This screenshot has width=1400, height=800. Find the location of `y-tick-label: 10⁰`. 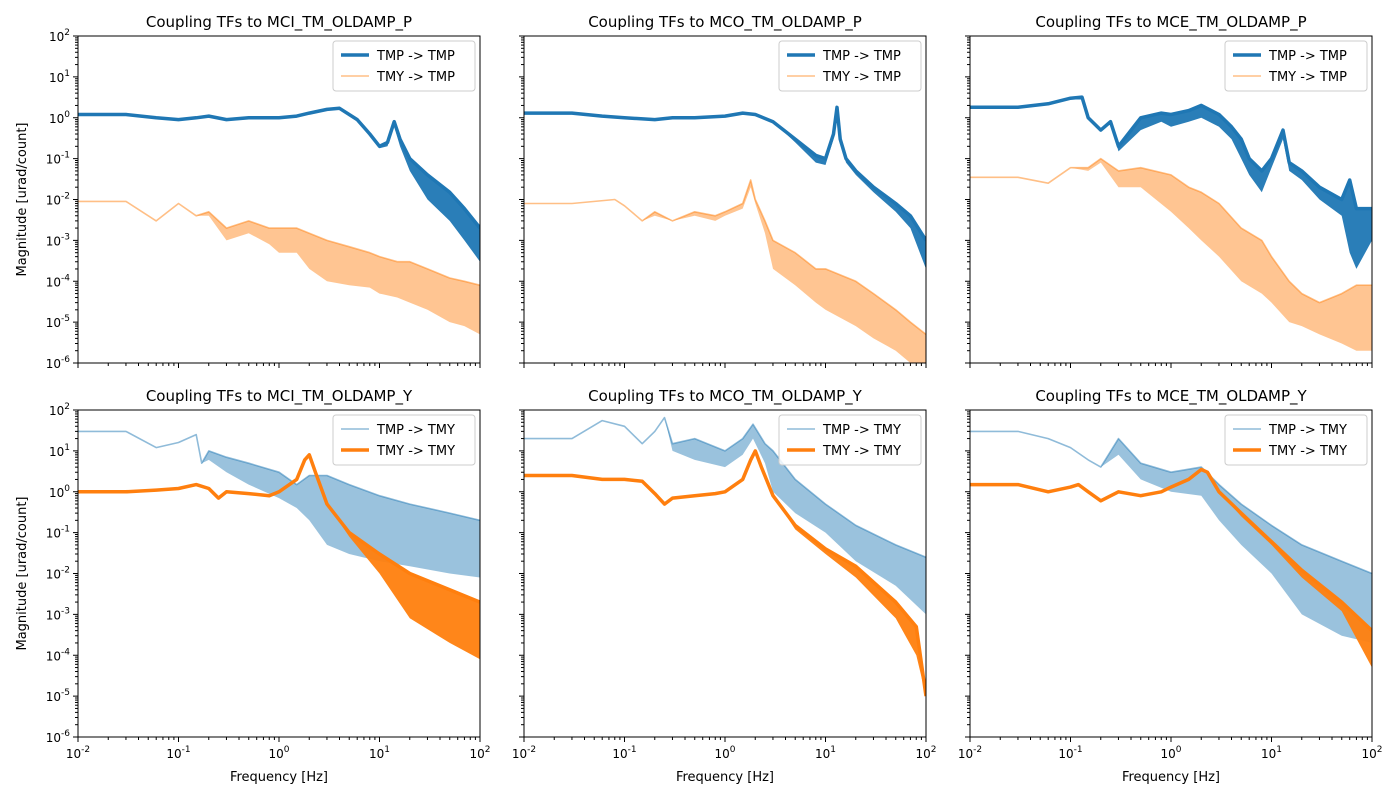

y-tick-label: 10⁰ is located at coordinates (59, 118).